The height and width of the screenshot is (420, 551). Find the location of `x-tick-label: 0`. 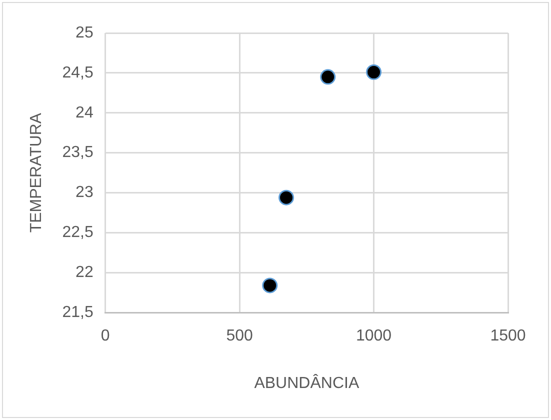

x-tick-label: 0 is located at coordinates (105, 336).